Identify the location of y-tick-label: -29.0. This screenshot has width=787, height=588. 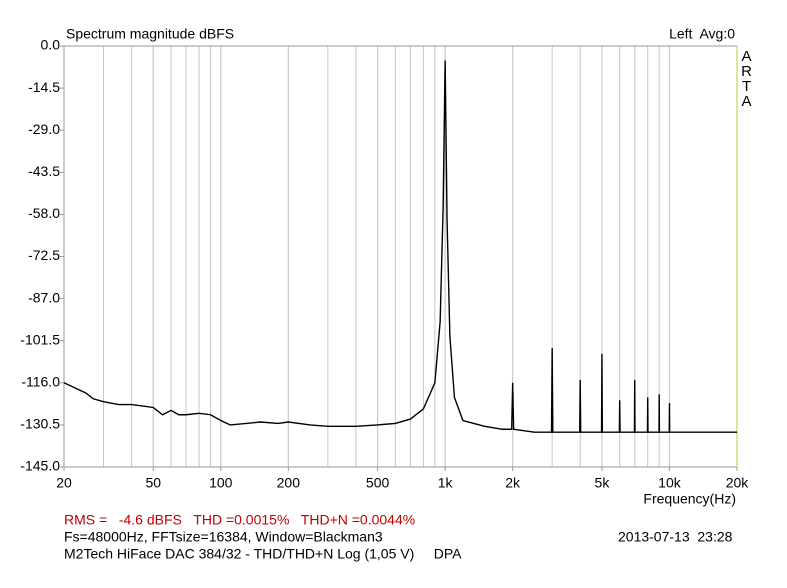
(44, 129).